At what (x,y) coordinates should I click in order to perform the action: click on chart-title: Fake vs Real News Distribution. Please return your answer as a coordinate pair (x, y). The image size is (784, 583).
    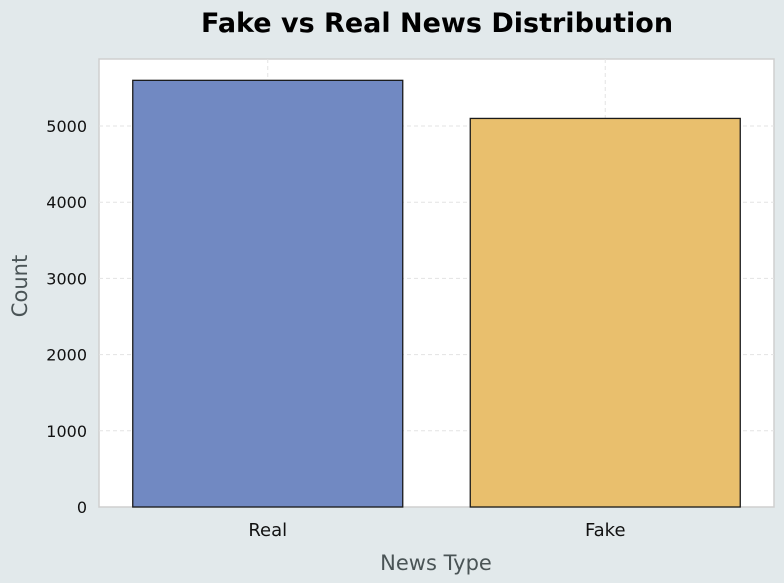
    Looking at the image, I should click on (437, 23).